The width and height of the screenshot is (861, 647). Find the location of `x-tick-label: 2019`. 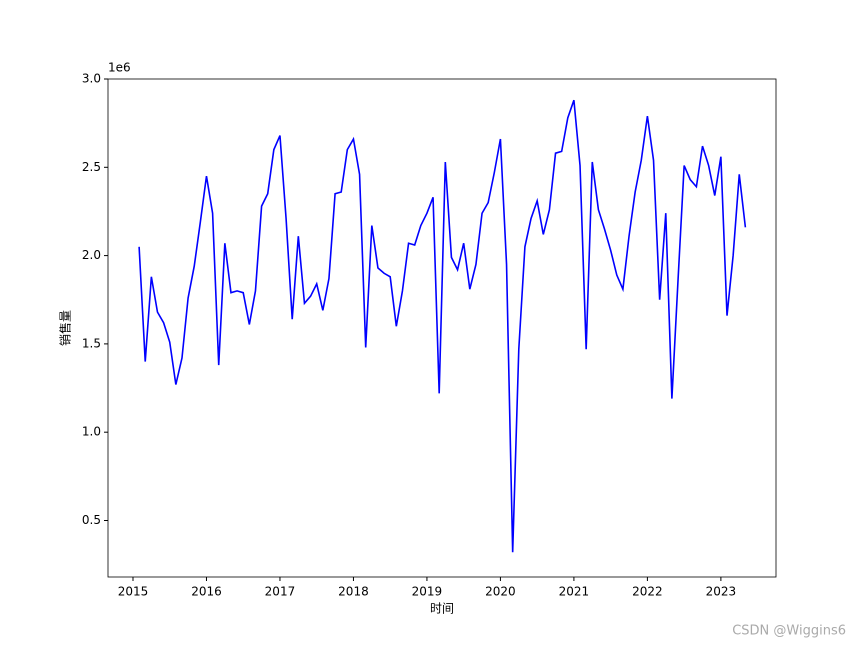

x-tick-label: 2019 is located at coordinates (427, 592).